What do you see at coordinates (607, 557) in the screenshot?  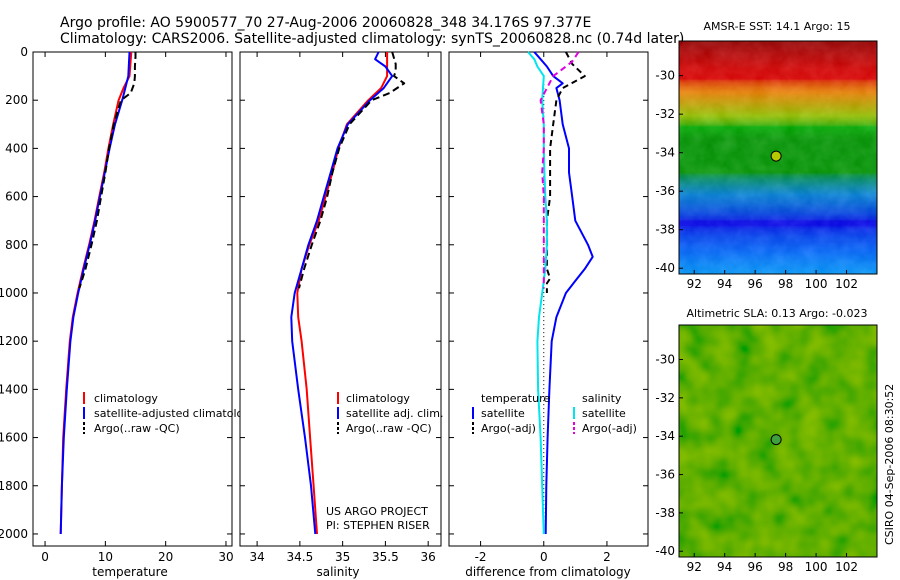 I see `x-tick-label: 2` at bounding box center [607, 557].